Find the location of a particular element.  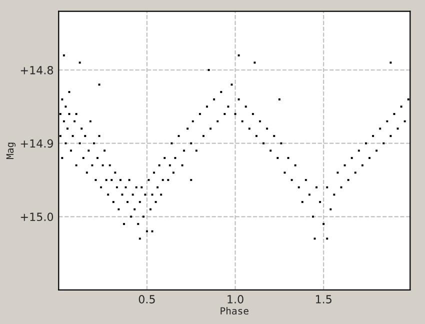

y-axis-title: Mag is located at coordinates (11, 151).